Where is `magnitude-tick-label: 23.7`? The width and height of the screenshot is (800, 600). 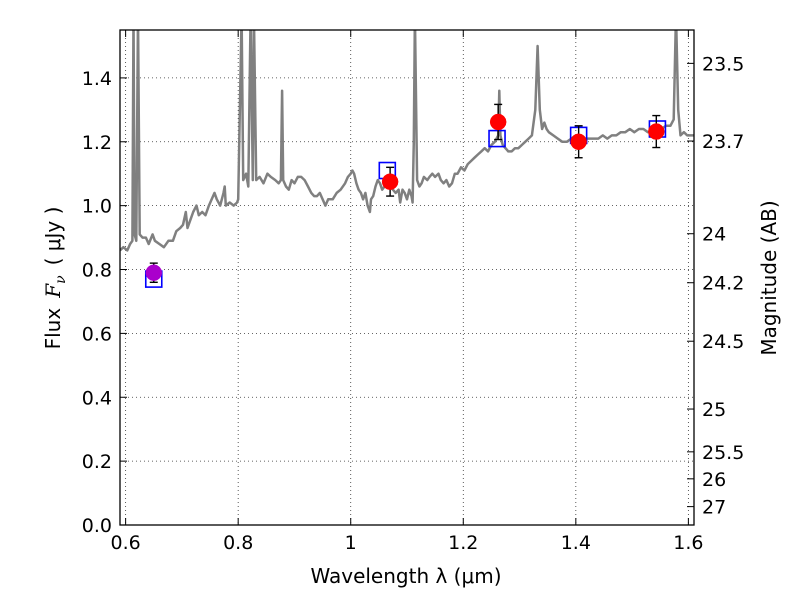
magnitude-tick-label: 23.7 is located at coordinates (723, 142).